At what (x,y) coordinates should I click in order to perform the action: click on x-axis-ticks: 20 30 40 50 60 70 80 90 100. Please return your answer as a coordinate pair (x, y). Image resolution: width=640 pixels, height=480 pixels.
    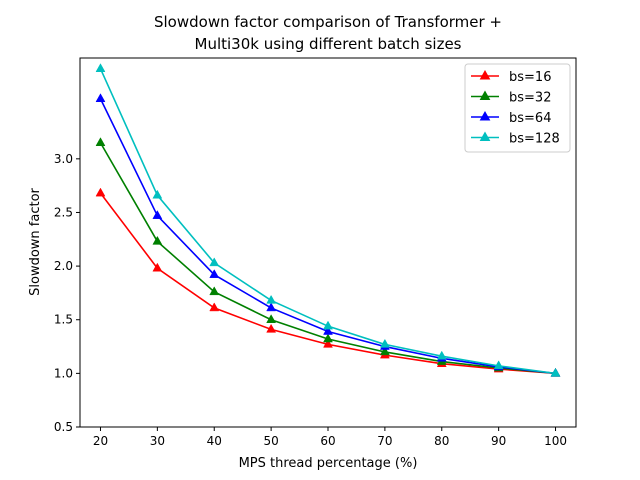
    Looking at the image, I should click on (330, 437).